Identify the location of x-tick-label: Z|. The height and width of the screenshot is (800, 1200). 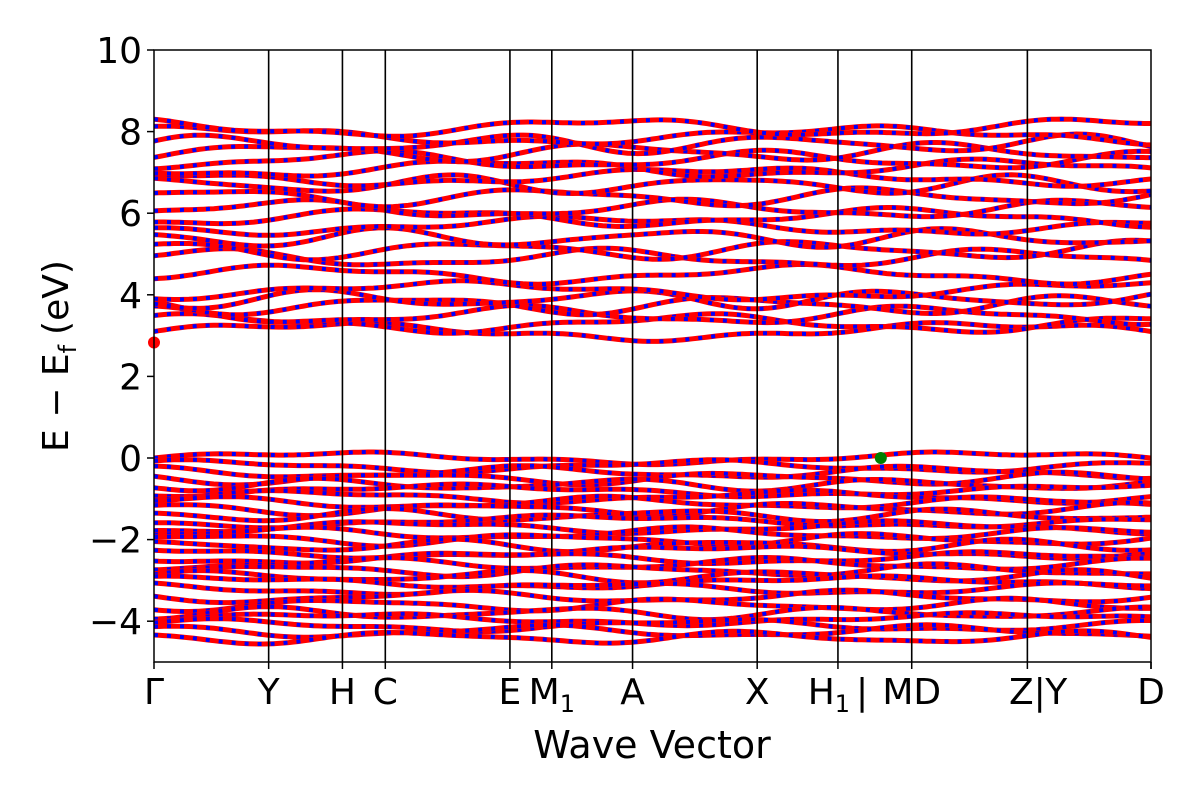
(1027, 692).